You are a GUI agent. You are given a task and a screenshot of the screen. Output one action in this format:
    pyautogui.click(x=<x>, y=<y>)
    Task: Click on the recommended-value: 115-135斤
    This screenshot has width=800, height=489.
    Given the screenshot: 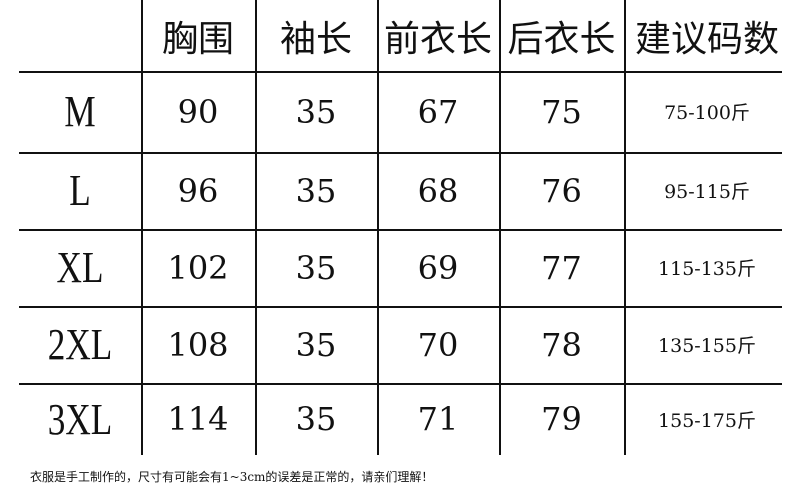 What is the action you would take?
    pyautogui.click(x=707, y=269)
    